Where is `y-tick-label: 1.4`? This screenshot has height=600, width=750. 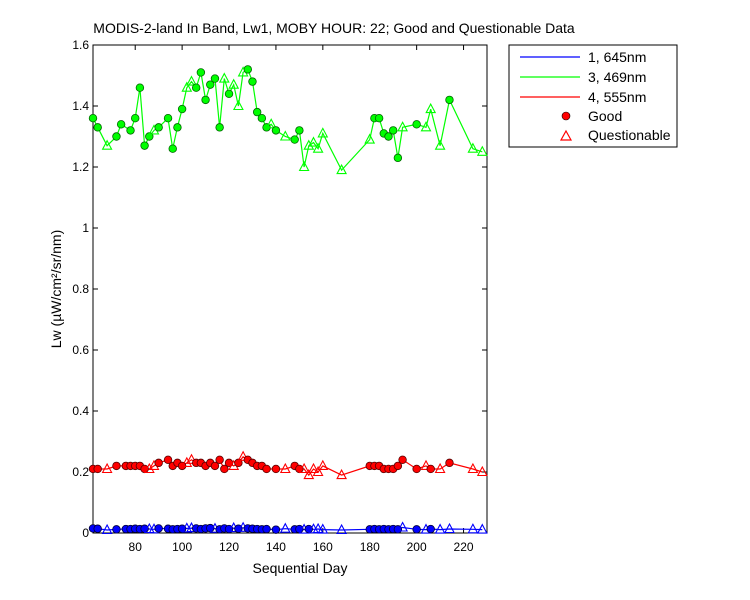 y-tick-label: 1.4 is located at coordinates (80, 106).